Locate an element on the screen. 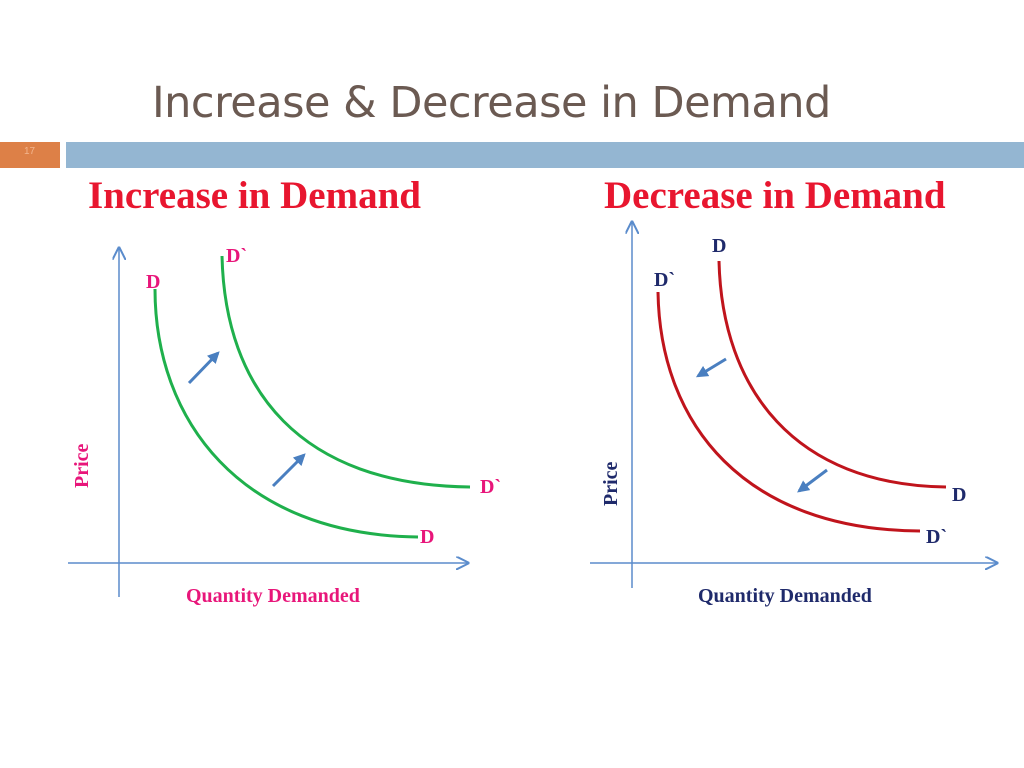 This screenshot has height=768, width=1024. slide-number-box is located at coordinates (30, 155).